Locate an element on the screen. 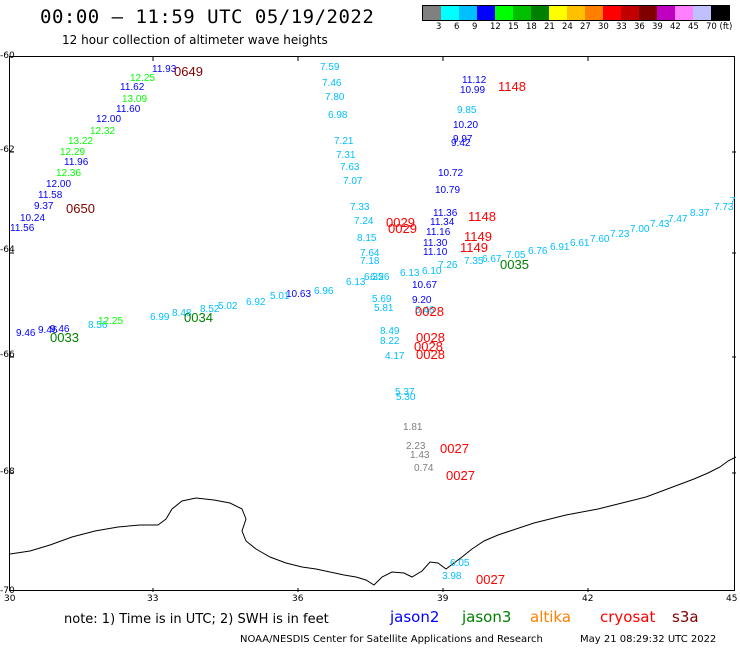 The height and width of the screenshot is (650, 740). color-scale-label: 33 is located at coordinates (621, 27).